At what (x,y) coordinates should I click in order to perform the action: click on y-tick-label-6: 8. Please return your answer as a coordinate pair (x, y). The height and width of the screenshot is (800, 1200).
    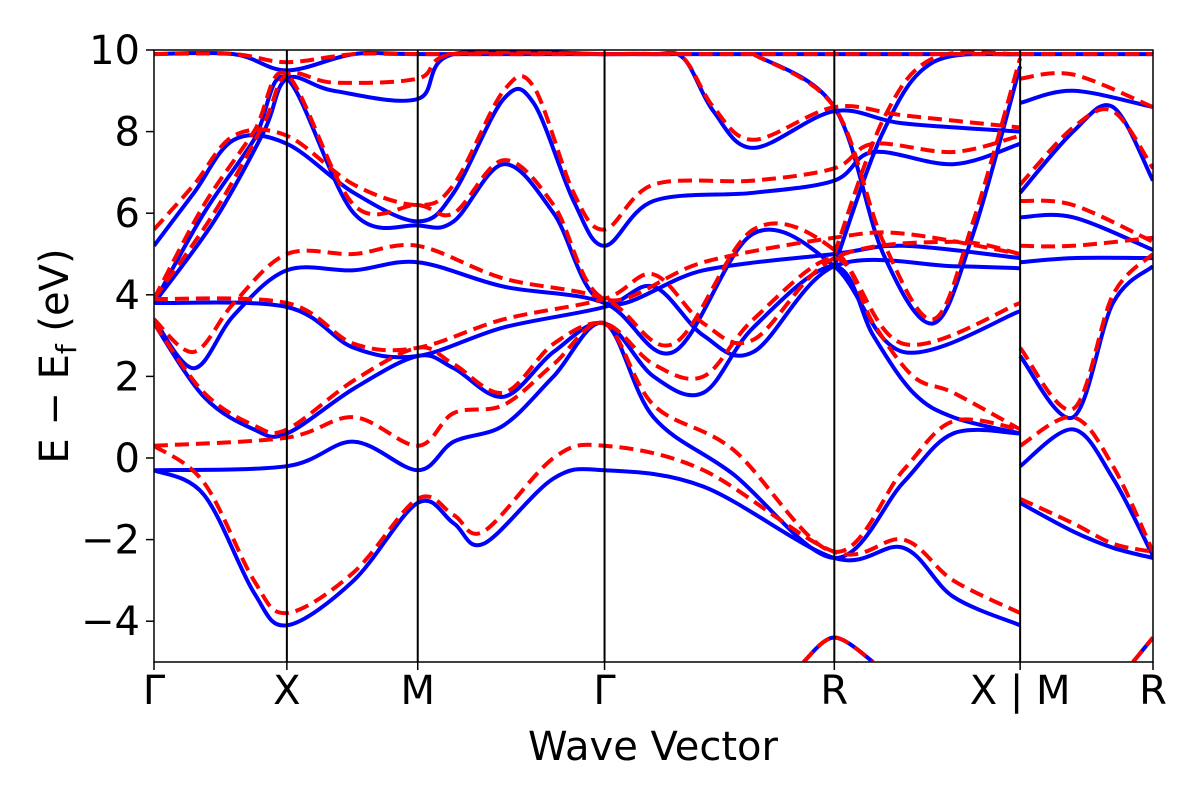
    Looking at the image, I should click on (127, 133).